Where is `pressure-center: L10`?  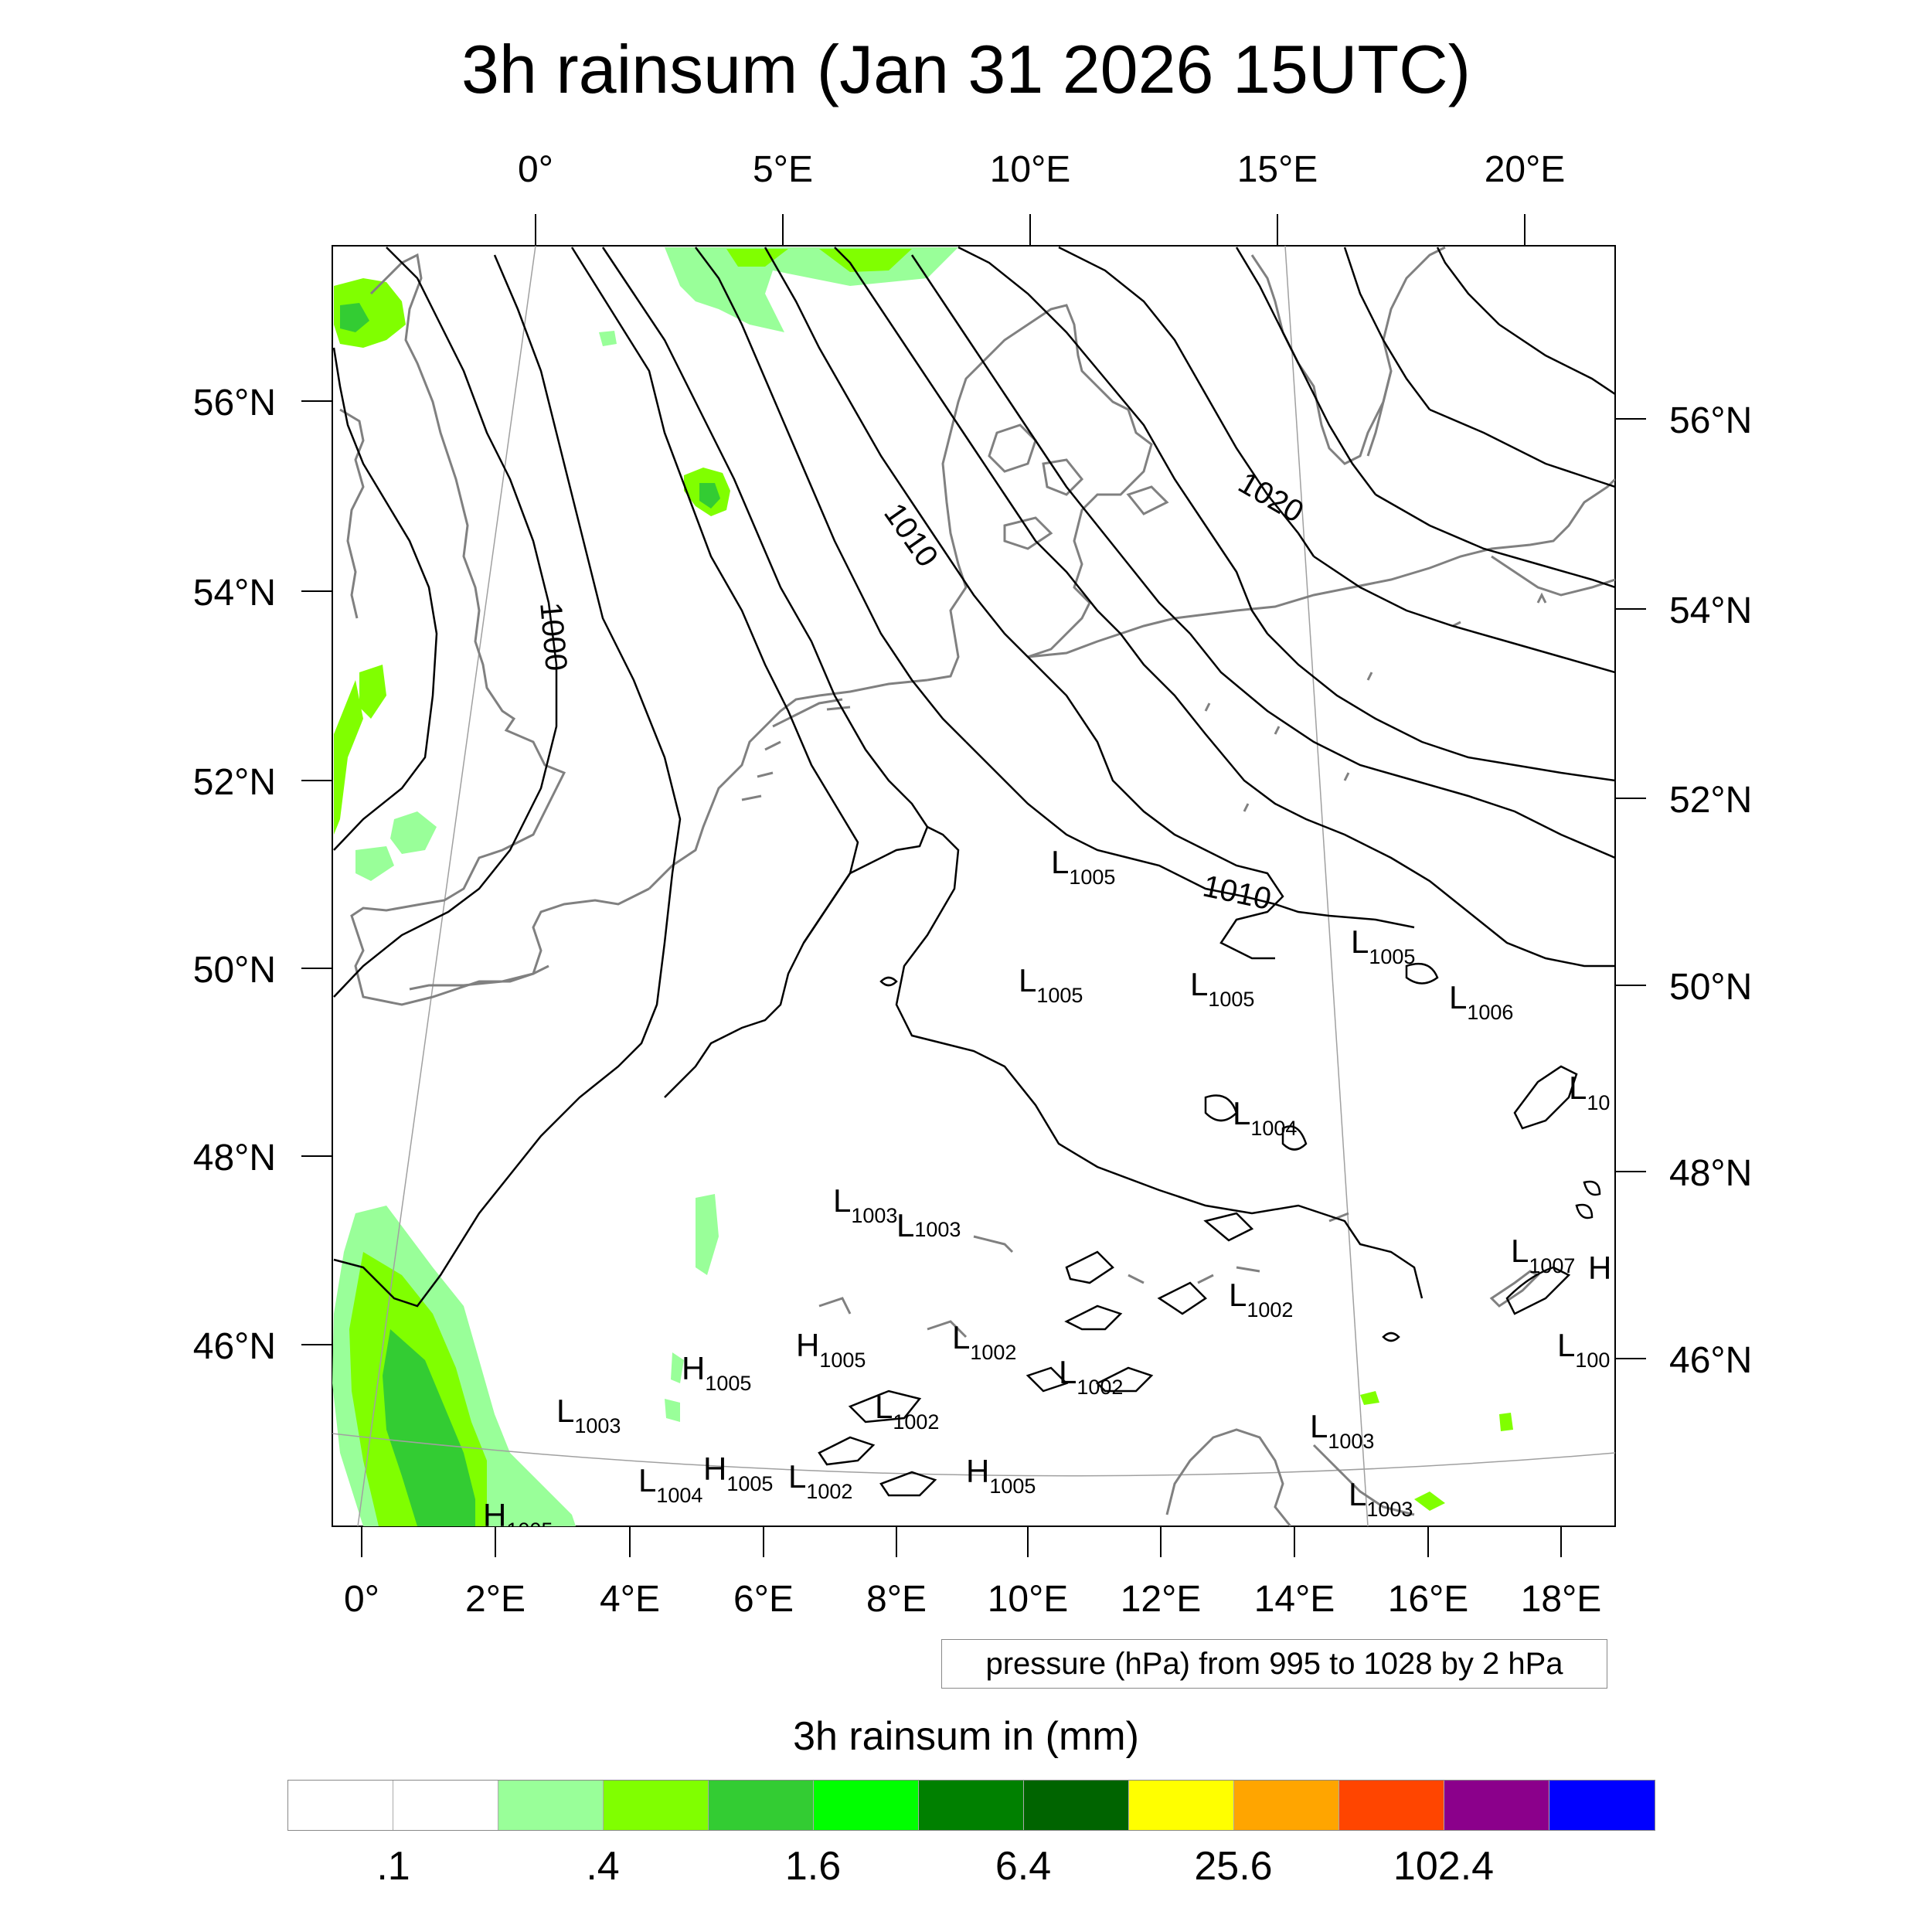
pressure-center: L10 is located at coordinates (1589, 1092).